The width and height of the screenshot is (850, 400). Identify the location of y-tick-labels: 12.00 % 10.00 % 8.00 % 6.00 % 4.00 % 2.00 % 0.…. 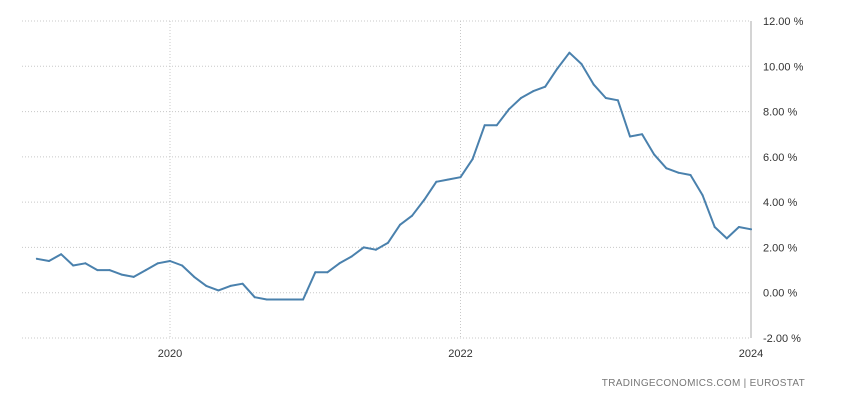
(783, 180).